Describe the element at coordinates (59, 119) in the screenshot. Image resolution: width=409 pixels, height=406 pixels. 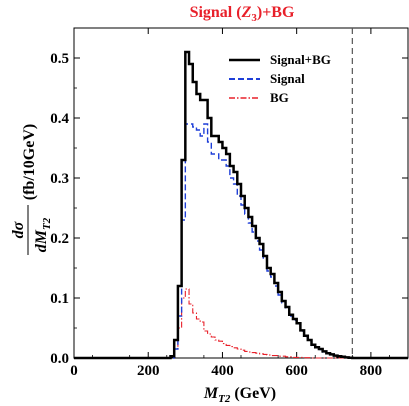
I see `y-tick-label: 0.4` at that location.